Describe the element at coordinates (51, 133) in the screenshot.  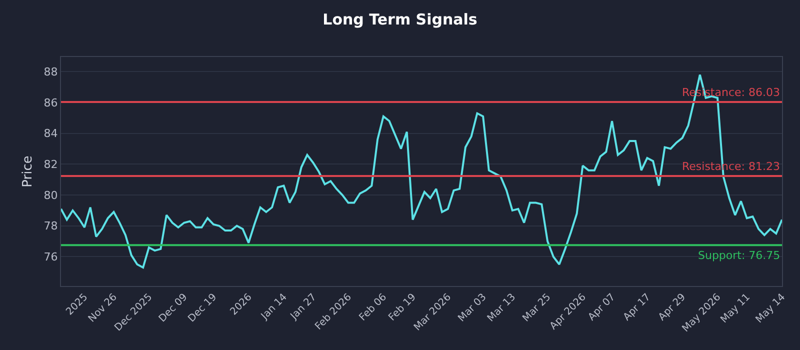
I see `y-tick-label: 84` at that location.